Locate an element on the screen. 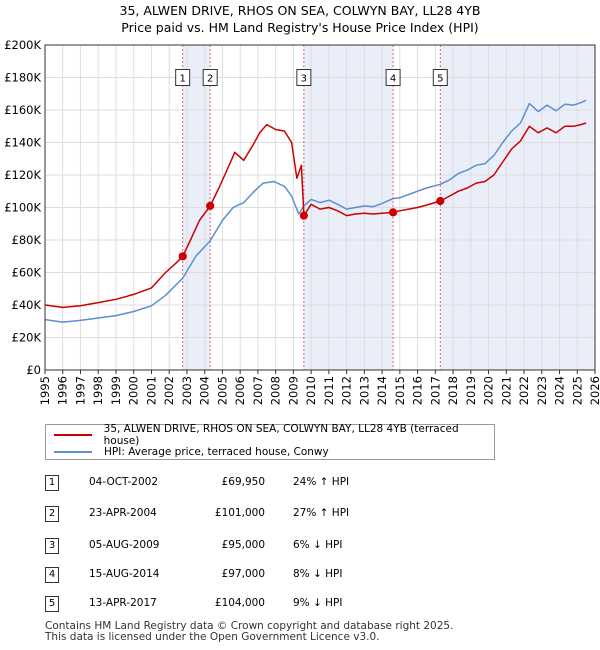 This screenshot has height=650, width=600. sale-marker-number: 4 is located at coordinates (393, 79).